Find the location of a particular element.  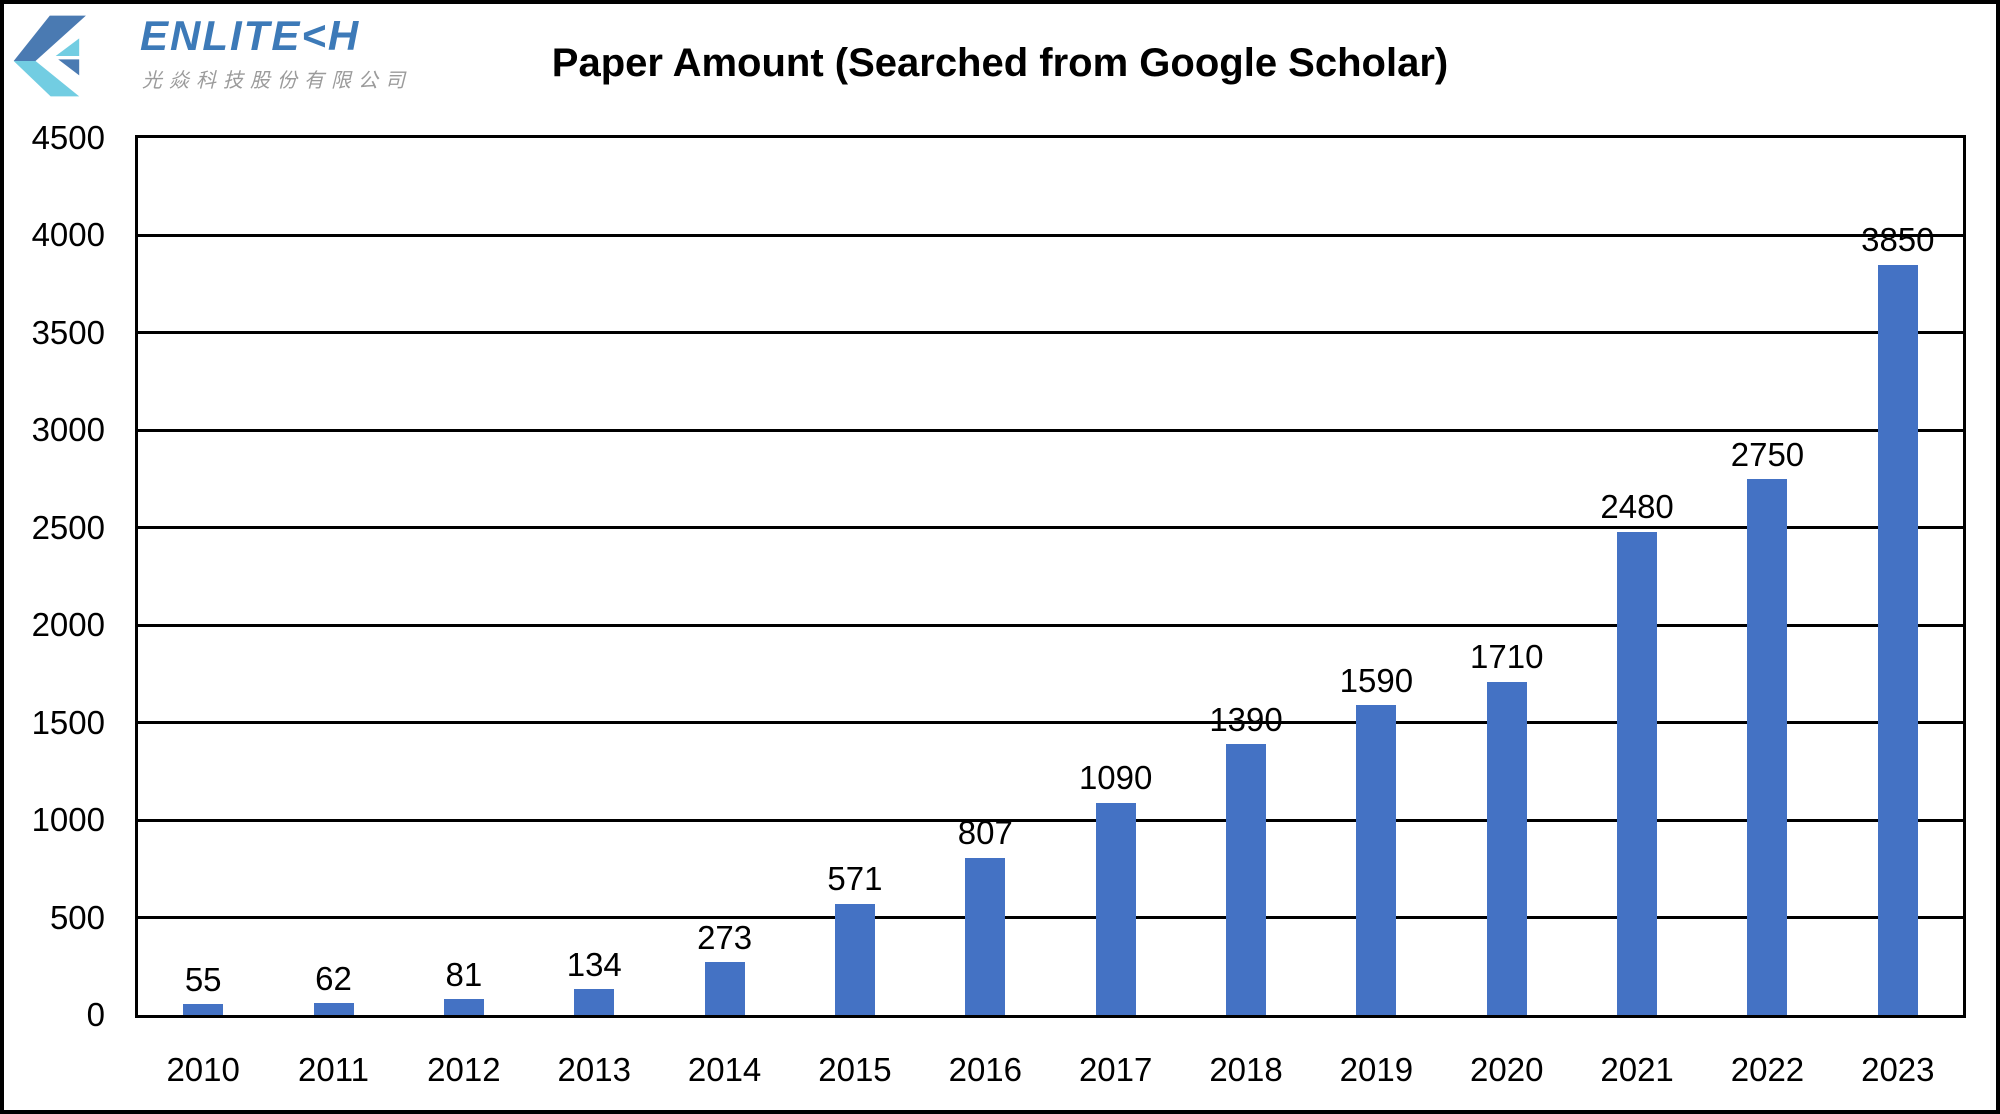

bar-2013 is located at coordinates (594, 1001).